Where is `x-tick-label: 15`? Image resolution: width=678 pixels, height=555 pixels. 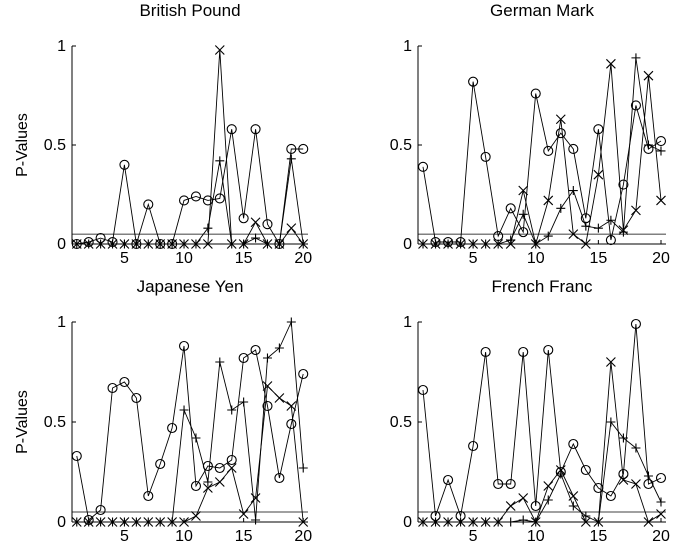 x-tick-label: 15 is located at coordinates (598, 258).